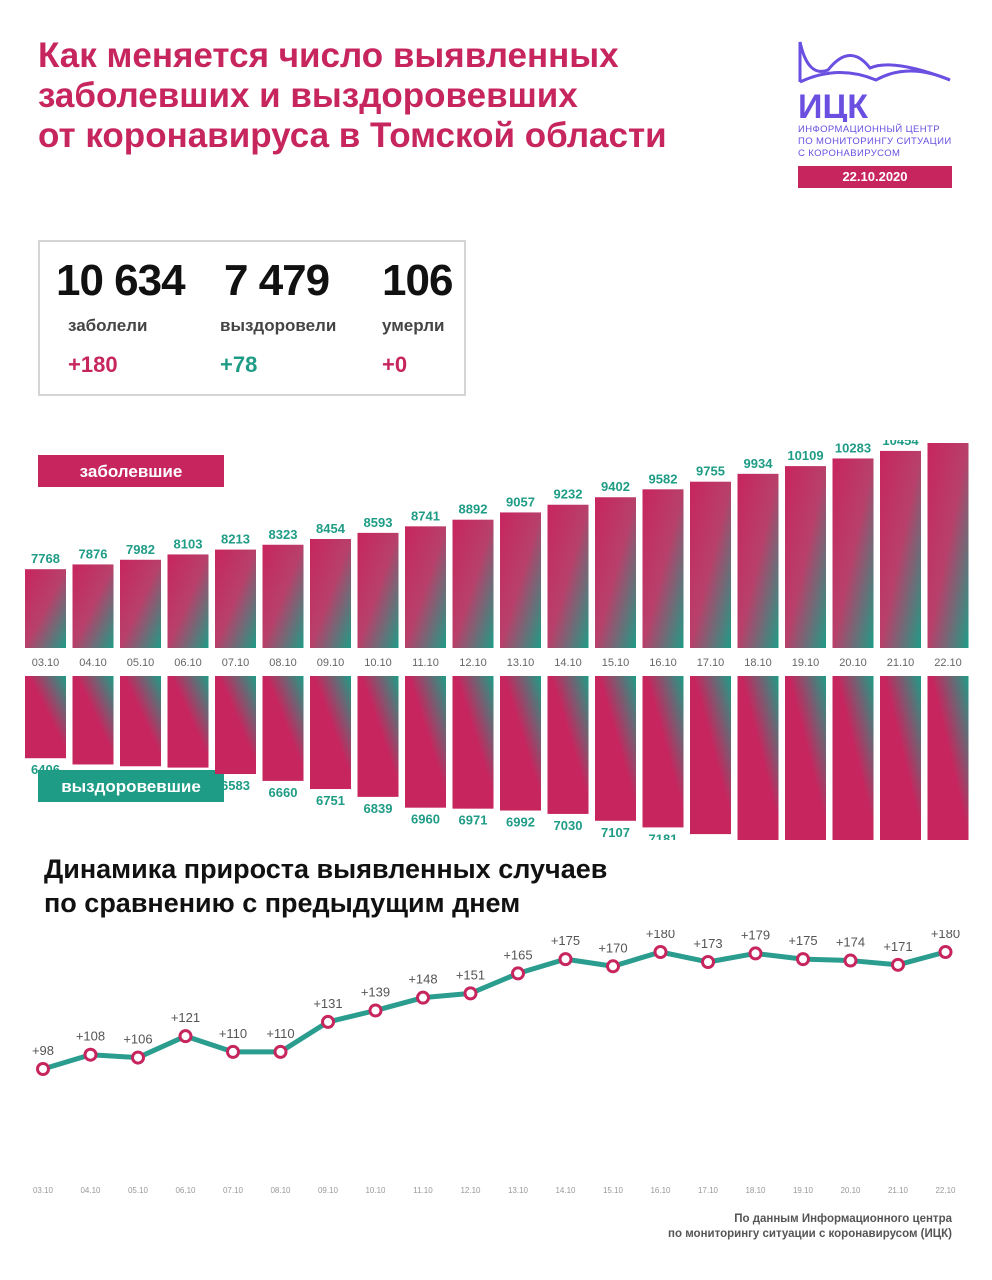 Image resolution: width=992 pixels, height=1280 pixels. I want to click on increase-point-label: +148, so click(422, 979).